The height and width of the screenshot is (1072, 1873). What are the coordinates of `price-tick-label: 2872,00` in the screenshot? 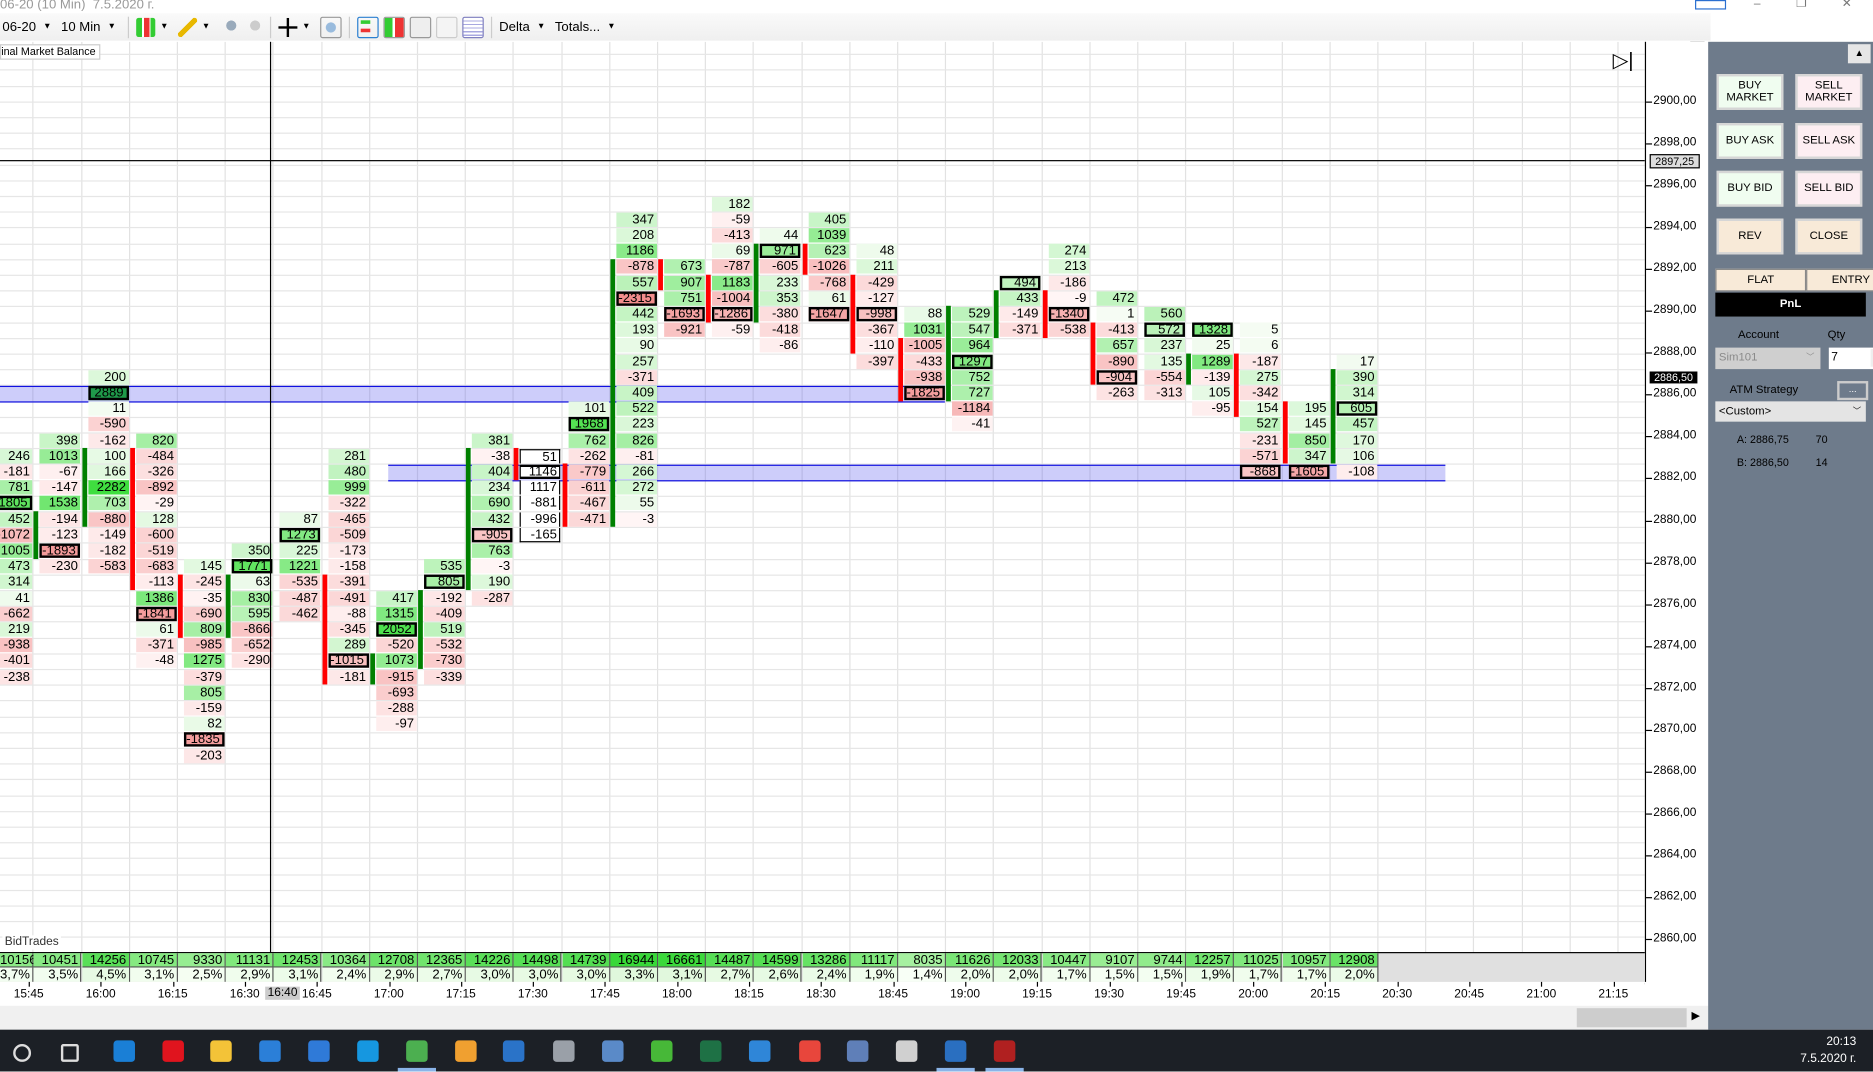 It's located at (1675, 687).